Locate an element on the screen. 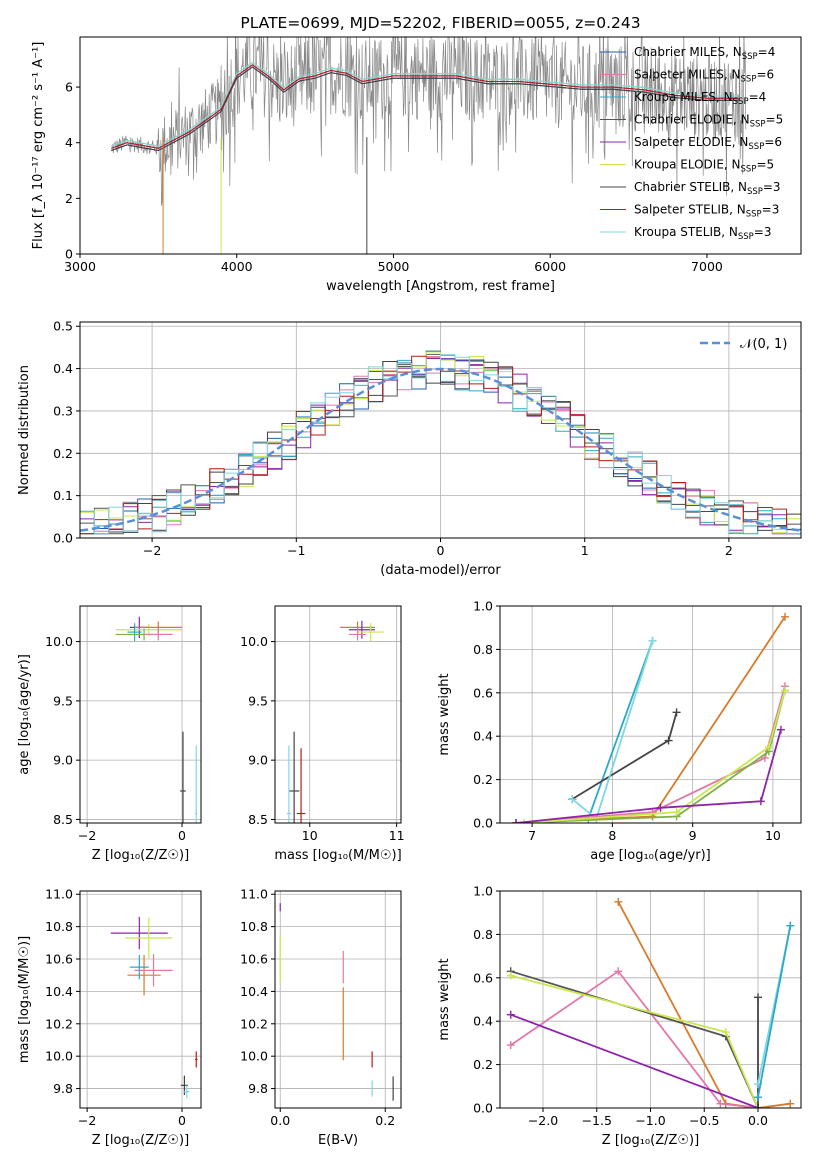 This screenshot has width=819, height=1170. y-tick-label: 0.5 is located at coordinates (63, 326).